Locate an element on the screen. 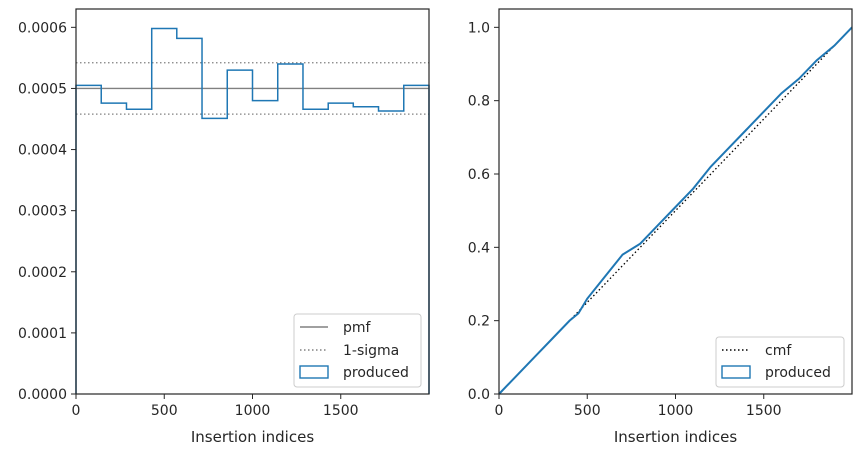 This screenshot has width=861, height=453. right-y-tick-label: 1.0 is located at coordinates (479, 28).